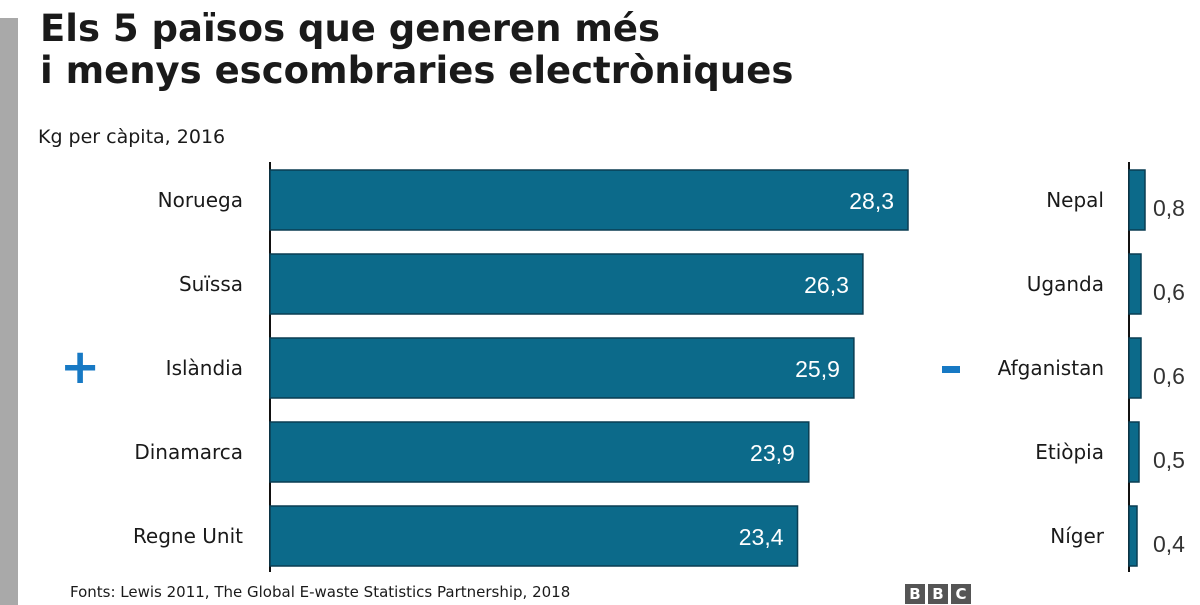 Image resolution: width=1200 pixels, height=605 pixels. I want to click on right-value-label: 0,4, so click(1169, 544).